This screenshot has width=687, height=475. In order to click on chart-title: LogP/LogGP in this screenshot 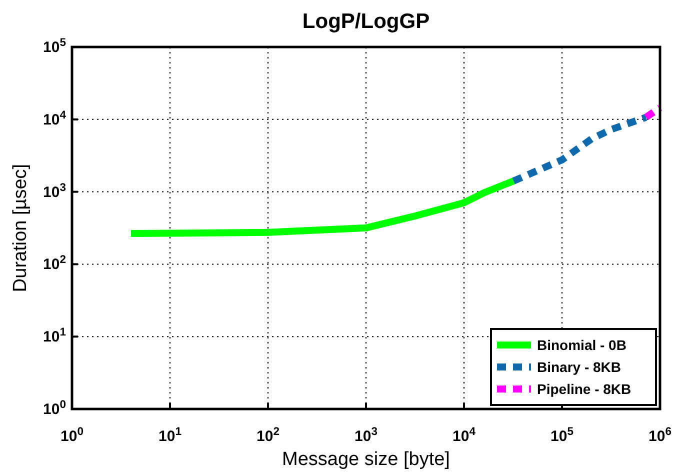, I will do `click(366, 21)`.